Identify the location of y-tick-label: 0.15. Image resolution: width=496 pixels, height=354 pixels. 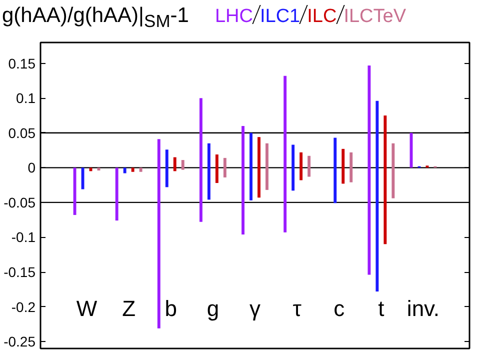
(22, 63).